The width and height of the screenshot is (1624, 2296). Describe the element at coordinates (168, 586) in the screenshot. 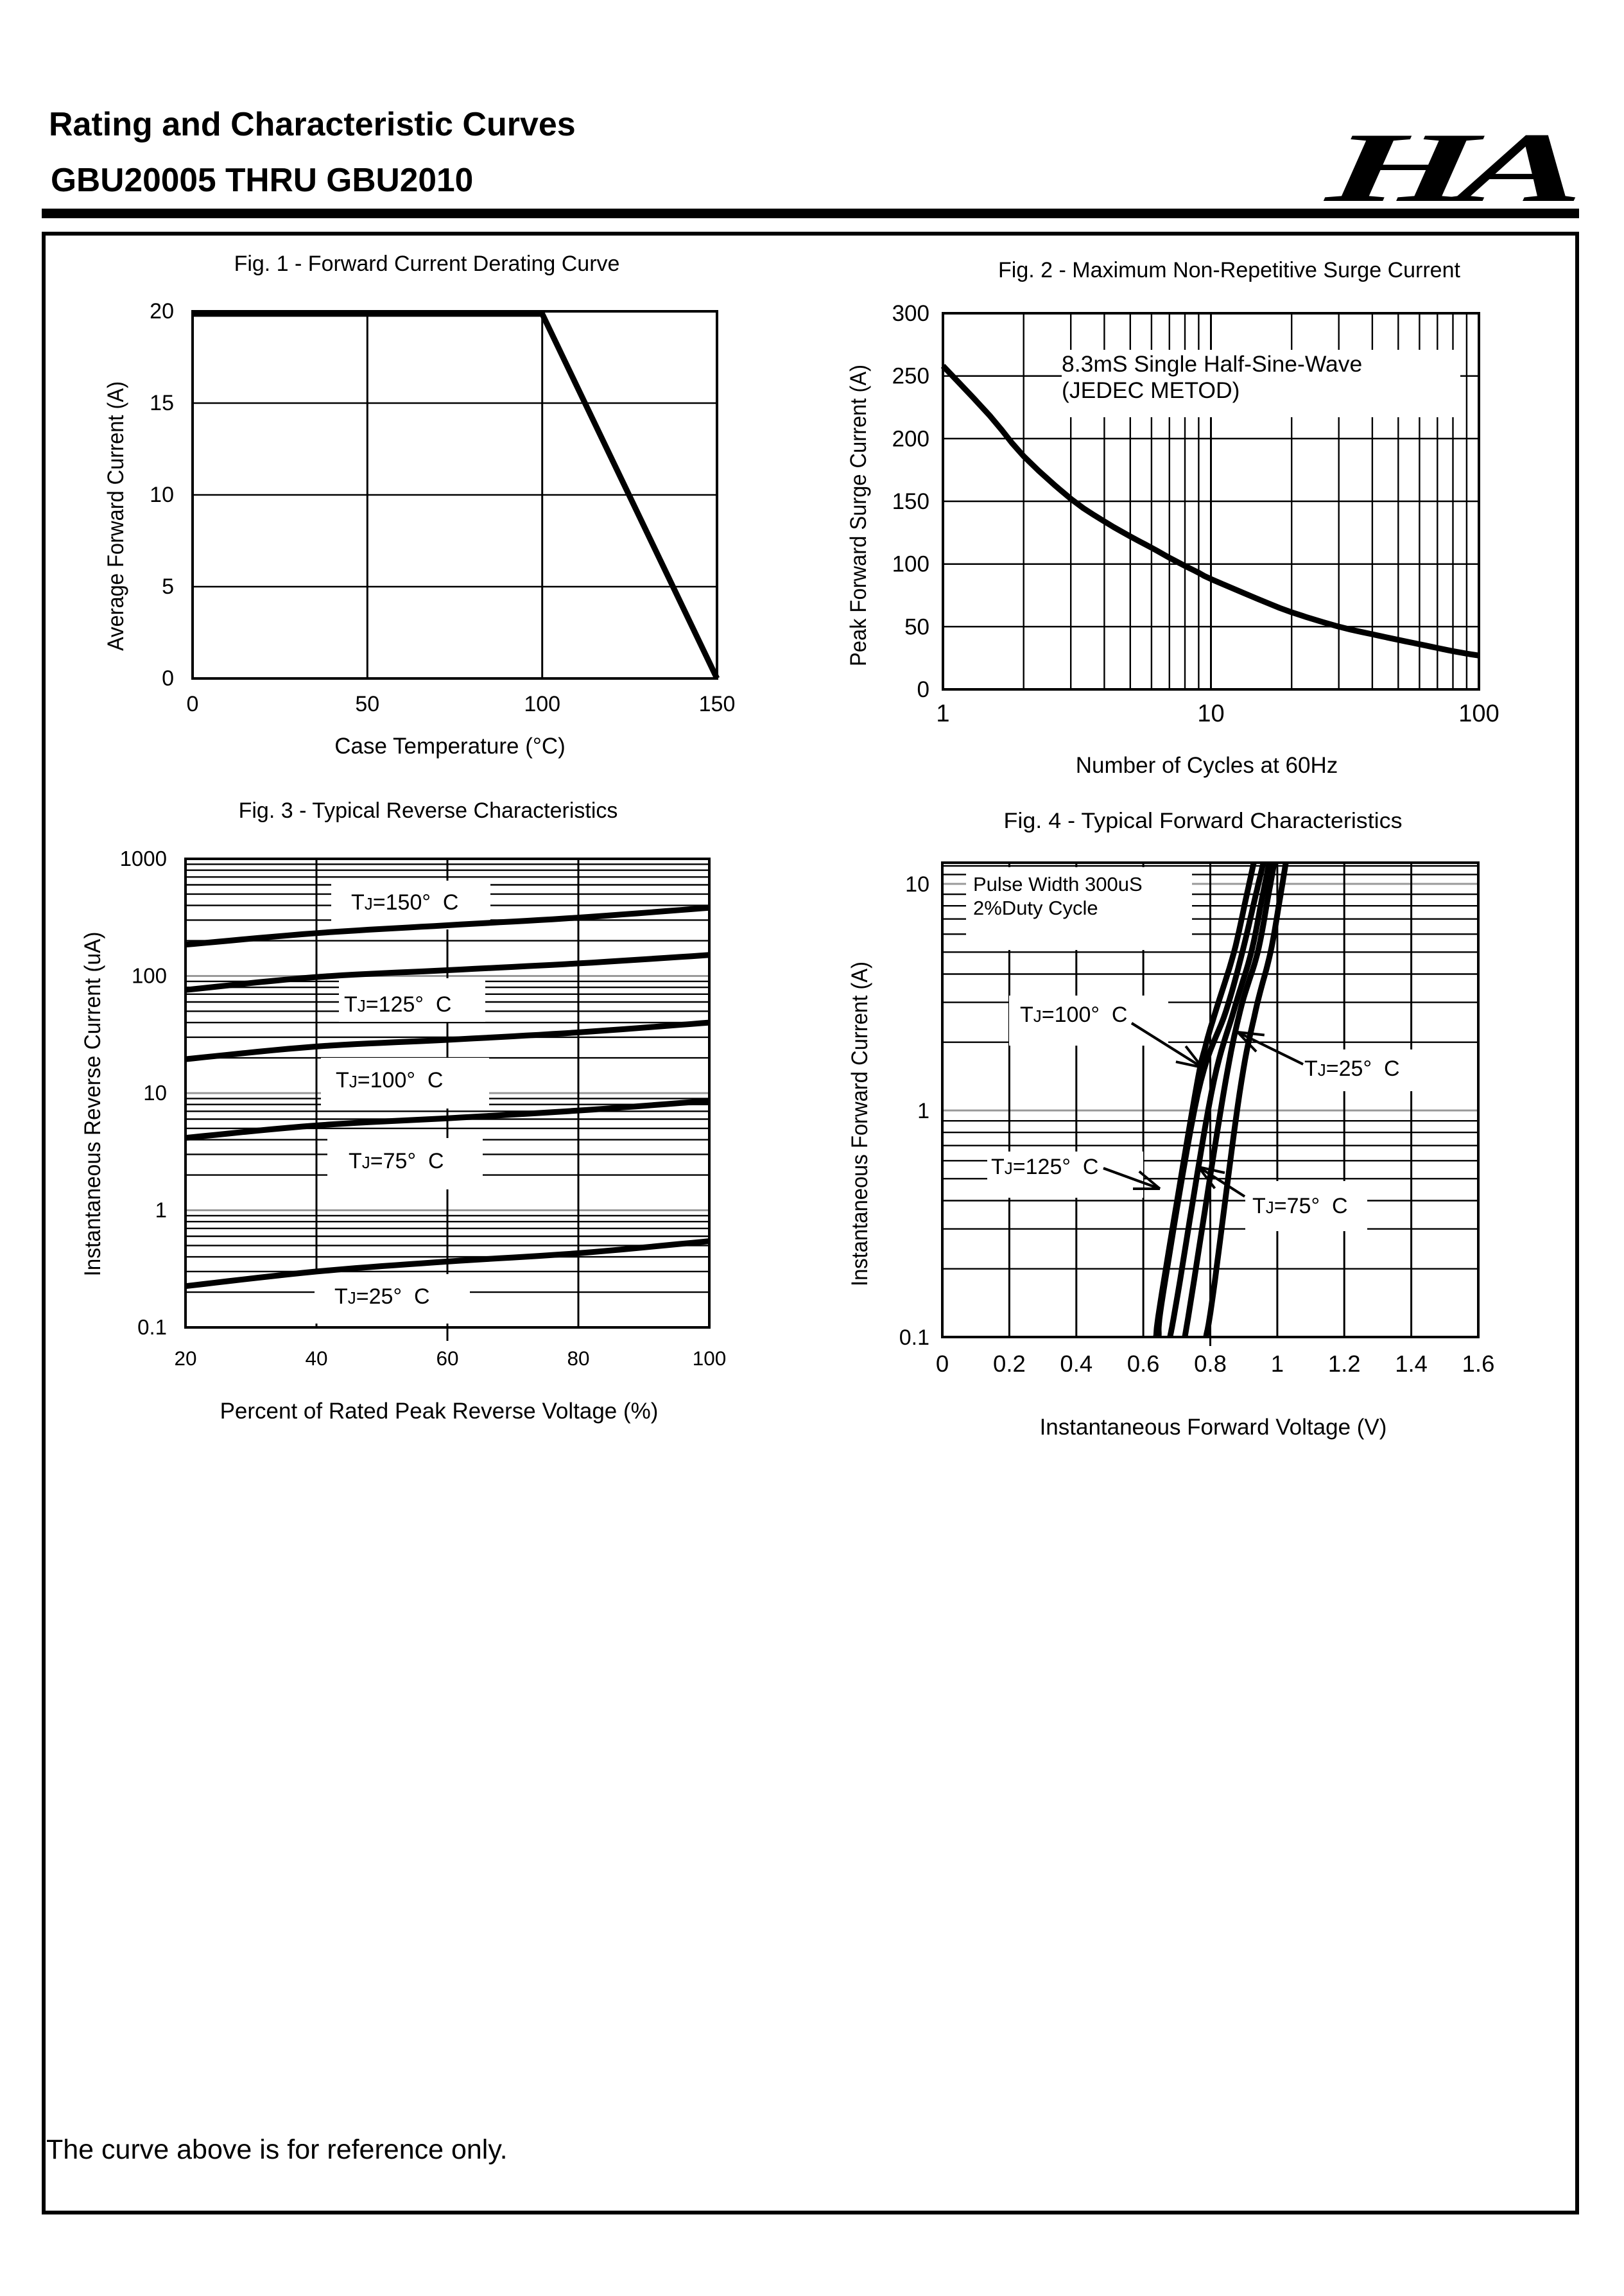

I see `svg-text: 5` at that location.